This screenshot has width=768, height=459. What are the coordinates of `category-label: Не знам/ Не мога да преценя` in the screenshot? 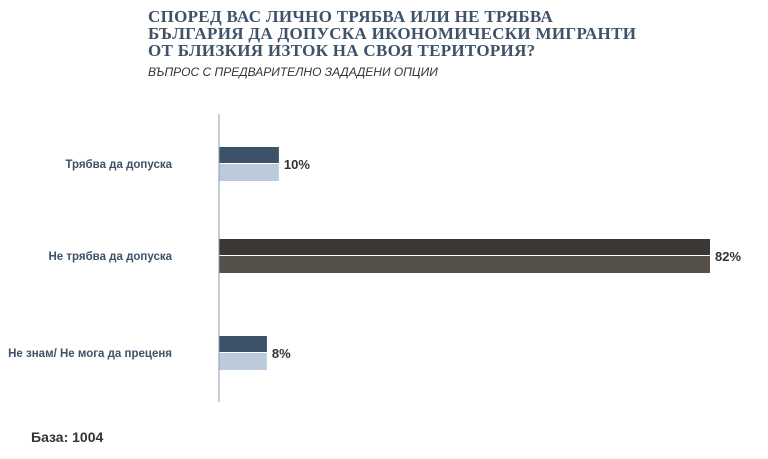 It's located at (90, 354).